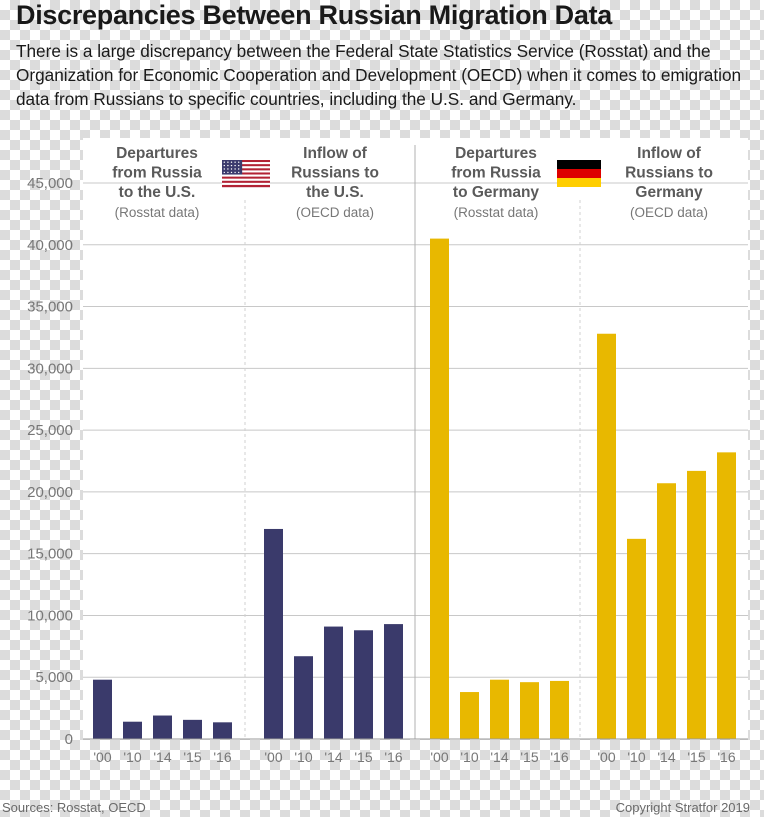 This screenshot has height=817, width=764. Describe the element at coordinates (50, 430) in the screenshot. I see `y-tick-label: 25,000` at that location.